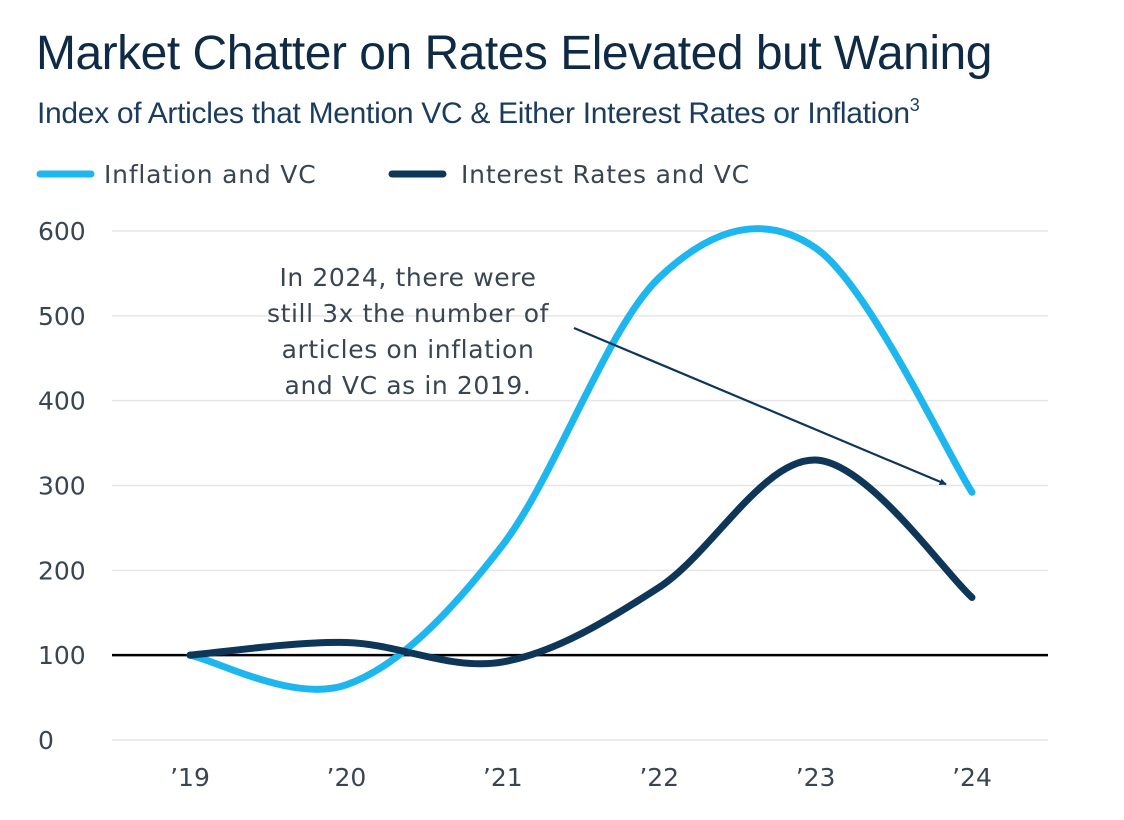 The width and height of the screenshot is (1124, 820). Describe the element at coordinates (210, 174) in the screenshot. I see `legend-label: Inflation and VC` at that location.